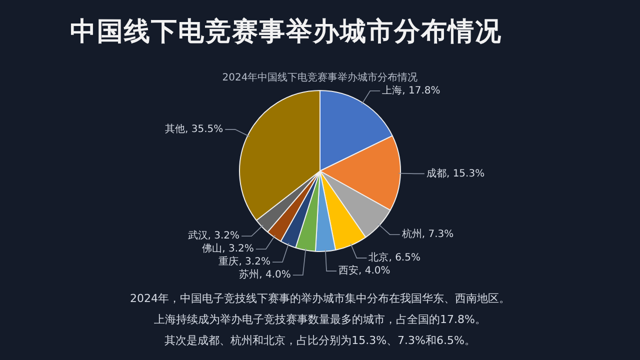 Image resolution: width=640 pixels, height=360 pixels. Describe the element at coordinates (228, 248) in the screenshot. I see `slice-label: 佛山, 3.2%` at that location.